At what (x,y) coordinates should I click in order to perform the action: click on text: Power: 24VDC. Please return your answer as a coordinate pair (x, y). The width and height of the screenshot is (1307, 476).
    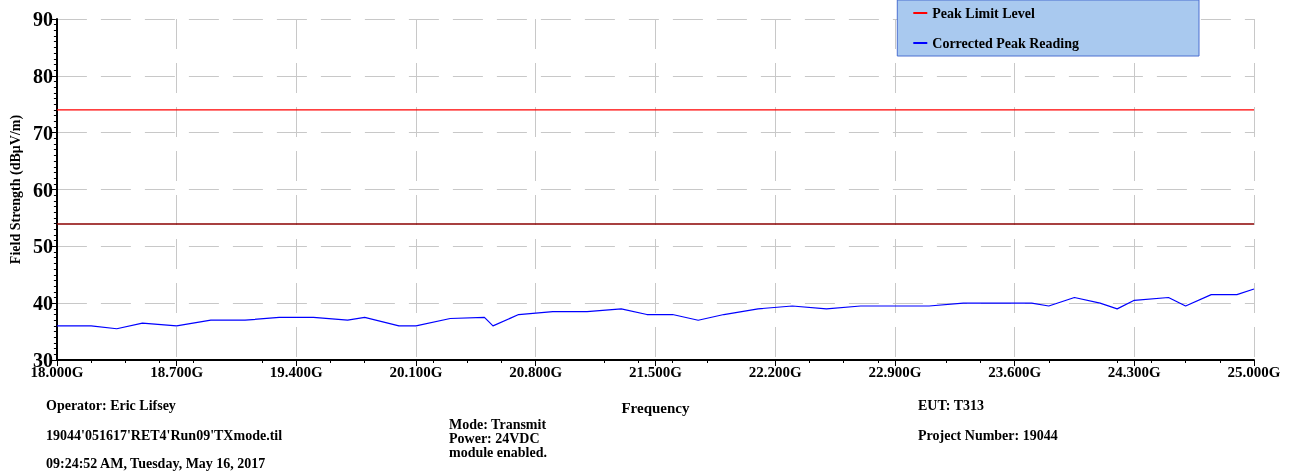
    Looking at the image, I should click on (494, 438).